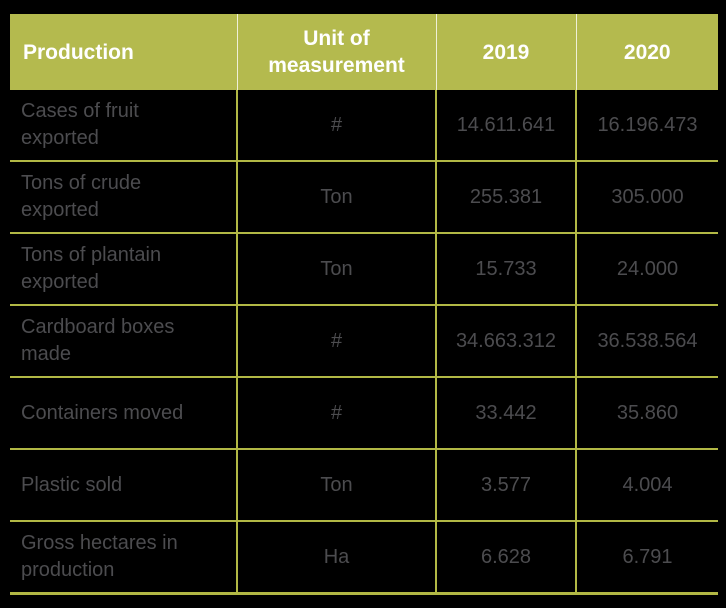 This screenshot has height=608, width=726. I want to click on value-2020-cell: 35.860, so click(647, 412).